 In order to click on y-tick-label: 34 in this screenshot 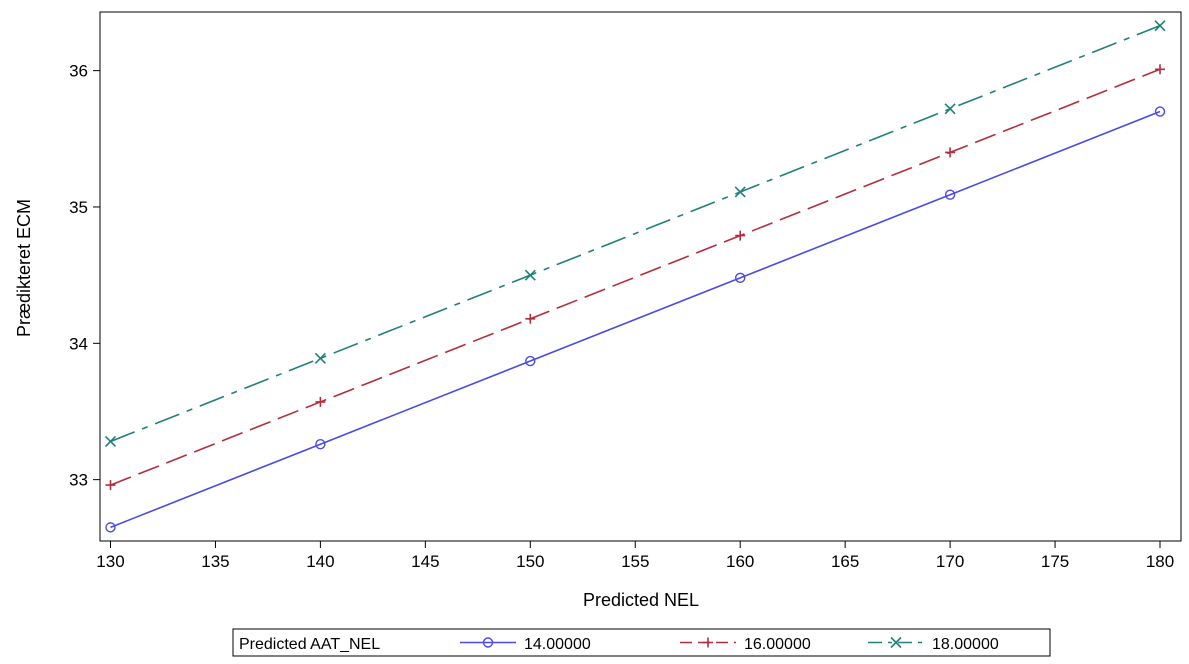, I will do `click(78, 343)`.